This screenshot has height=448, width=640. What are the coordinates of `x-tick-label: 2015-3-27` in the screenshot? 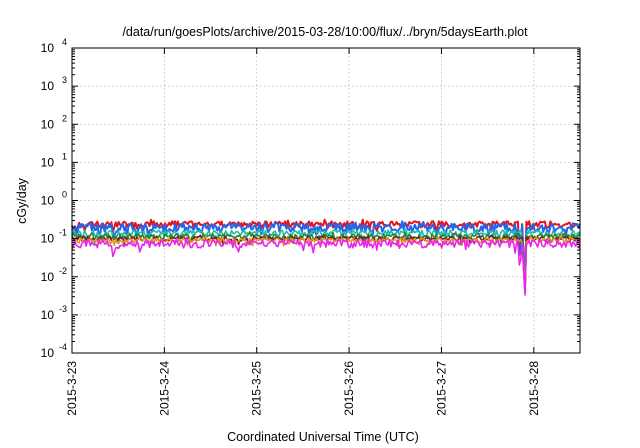 It's located at (441, 388).